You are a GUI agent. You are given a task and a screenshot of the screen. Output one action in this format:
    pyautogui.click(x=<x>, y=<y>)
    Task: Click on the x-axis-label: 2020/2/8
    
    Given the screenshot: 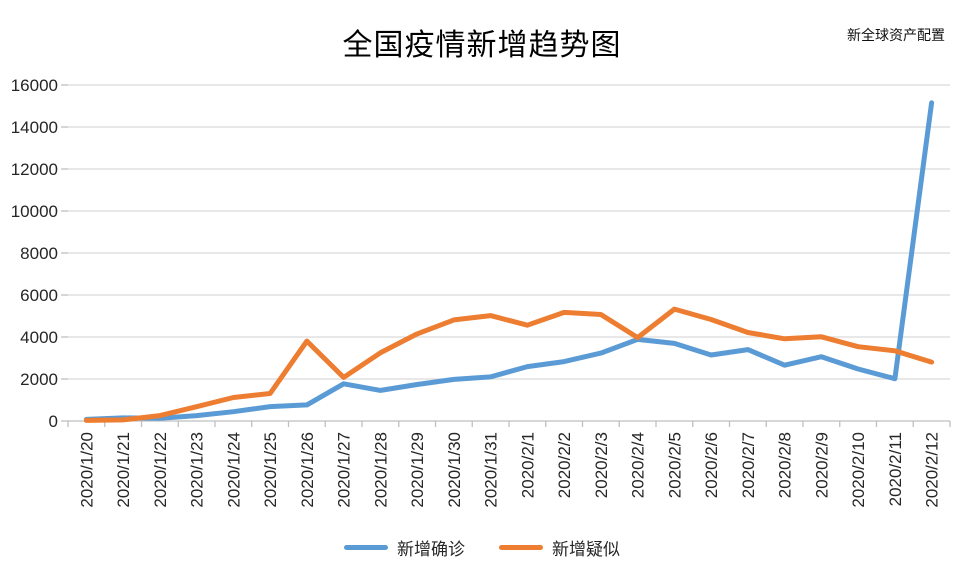 What is the action you would take?
    pyautogui.click(x=785, y=465)
    